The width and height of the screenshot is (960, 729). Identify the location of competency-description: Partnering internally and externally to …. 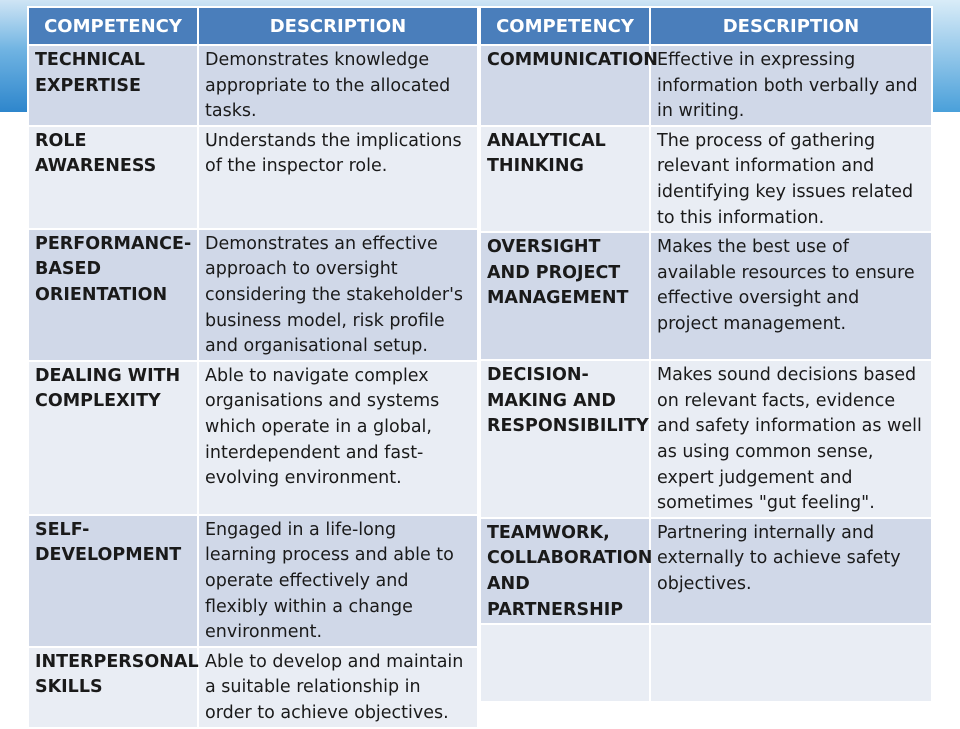
(791, 571).